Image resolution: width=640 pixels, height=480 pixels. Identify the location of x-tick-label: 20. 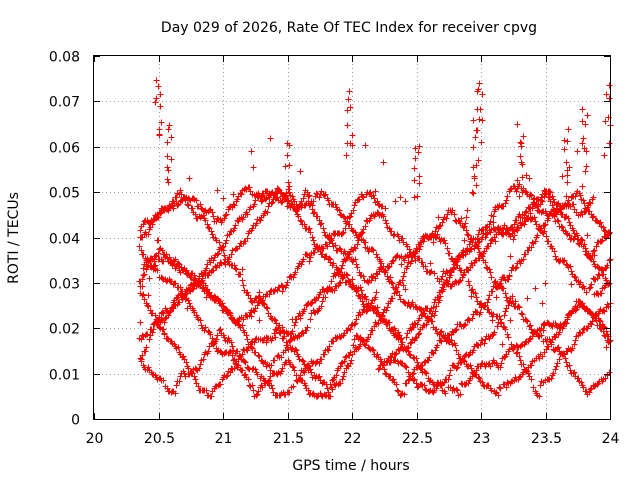
(95, 439).